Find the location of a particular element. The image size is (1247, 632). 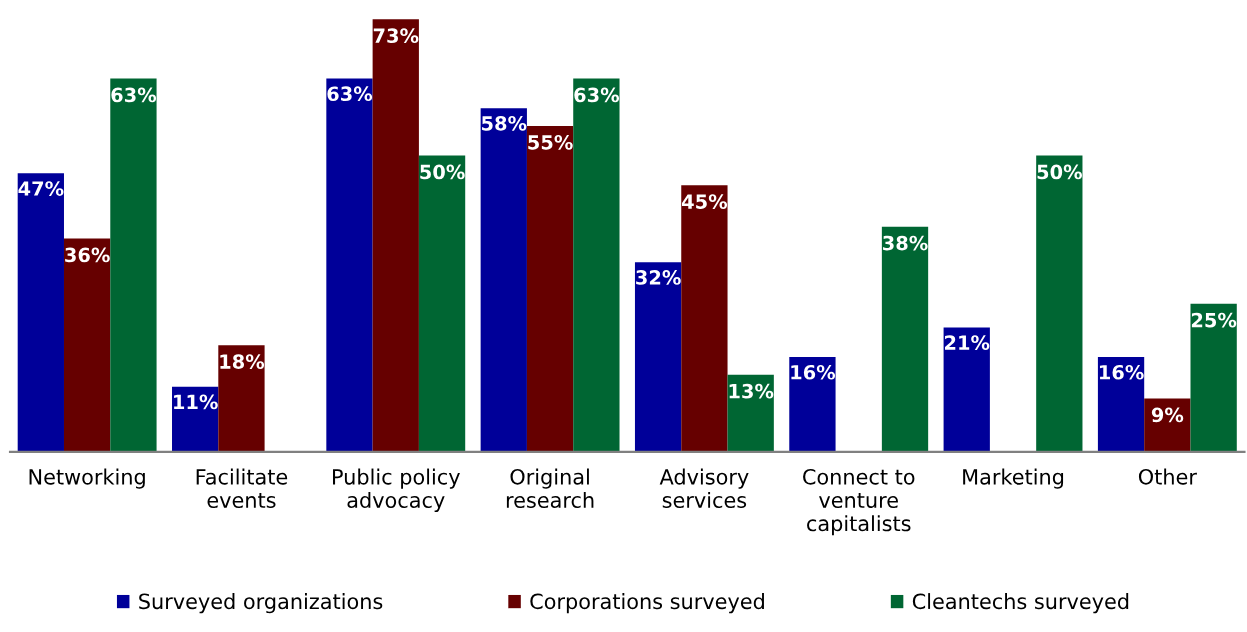

legend-label: Surveyed organizations is located at coordinates (261, 603).